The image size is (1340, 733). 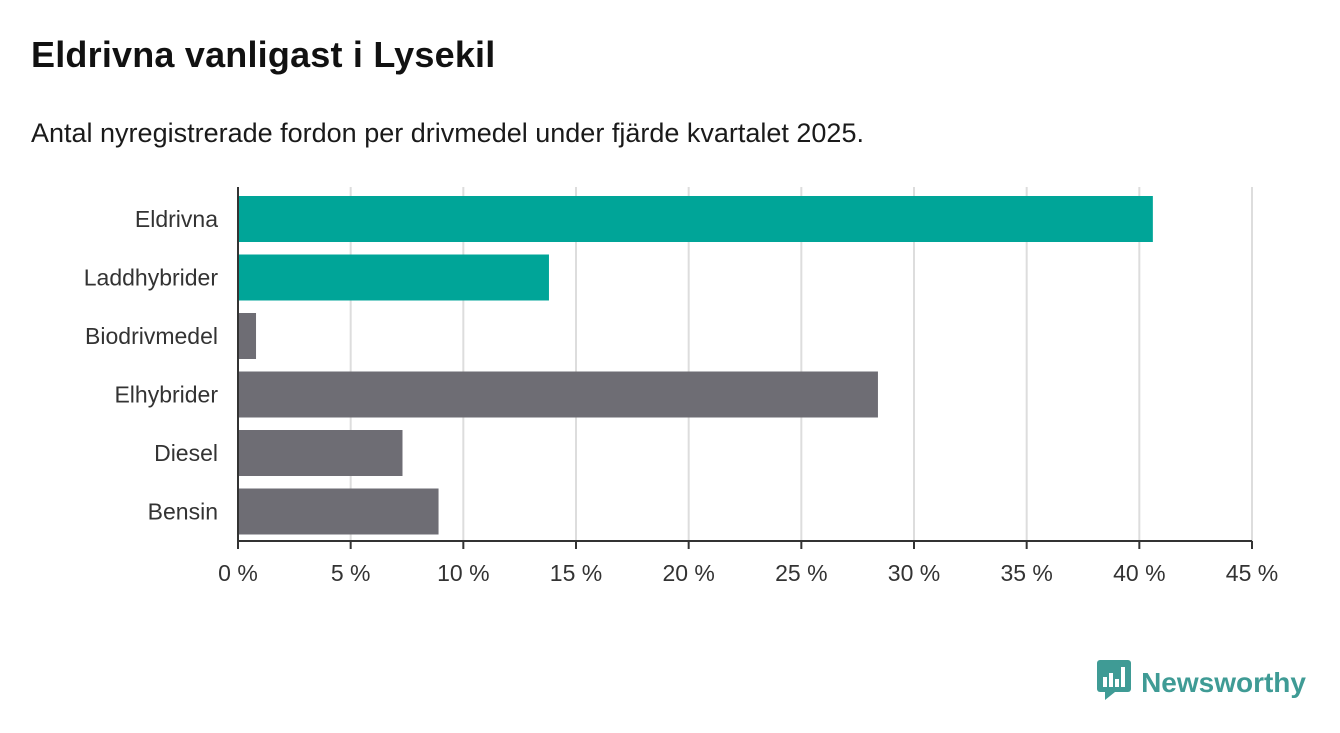 I want to click on bar-diesel, so click(x=320, y=453).